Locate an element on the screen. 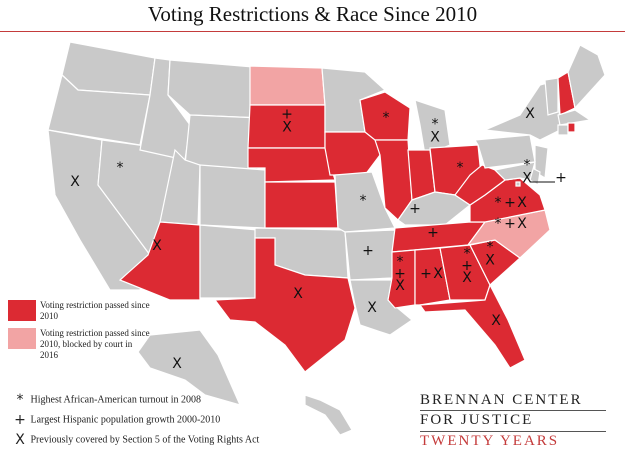  state-ut is located at coordinates (180, 187).